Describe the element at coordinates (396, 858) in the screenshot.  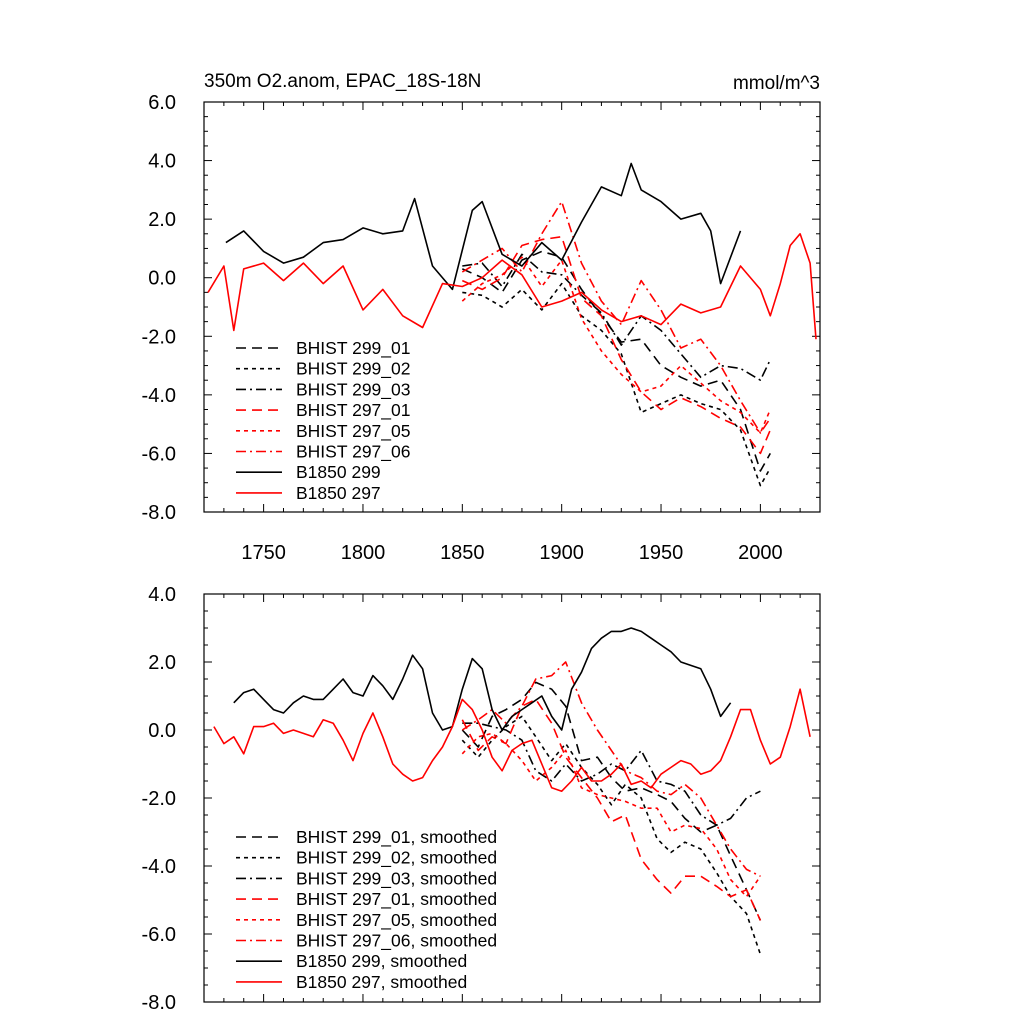
I see `legend-label: BHIST 299_02, smoothed` at that location.